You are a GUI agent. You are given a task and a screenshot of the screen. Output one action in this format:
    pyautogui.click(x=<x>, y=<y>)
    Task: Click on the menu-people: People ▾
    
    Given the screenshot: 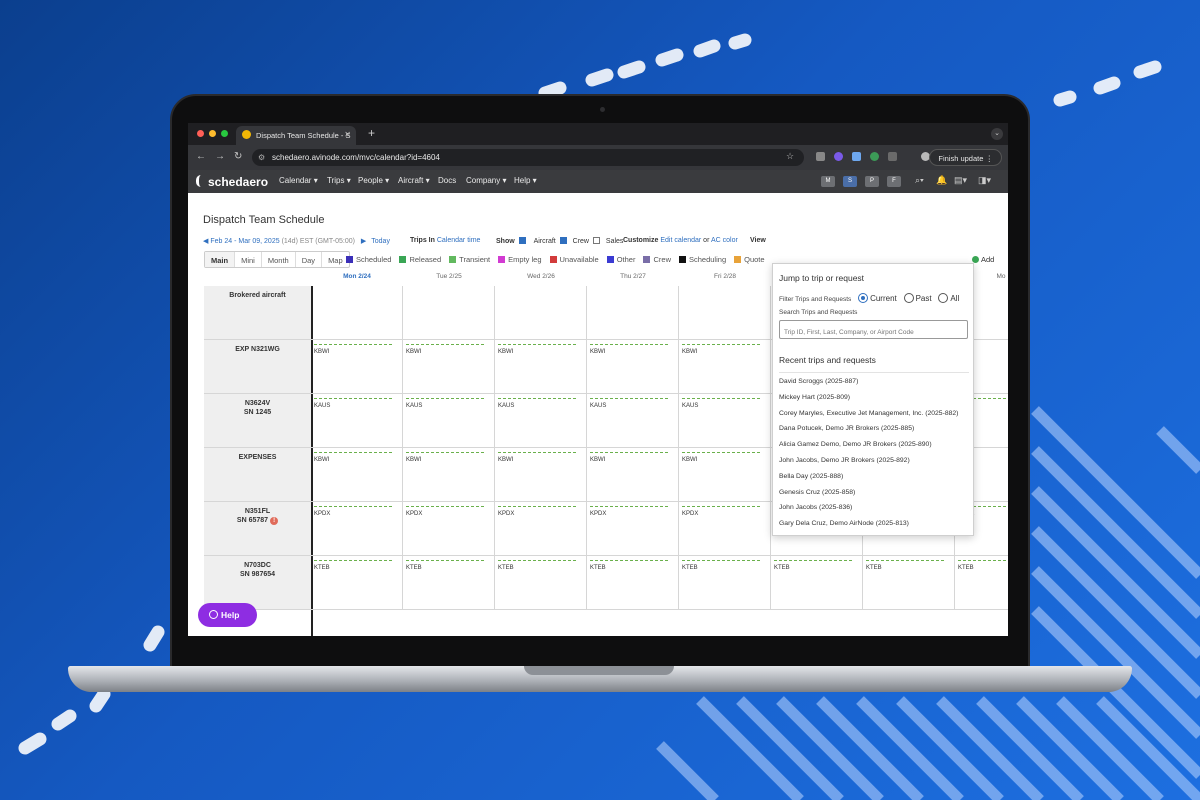 What is the action you would take?
    pyautogui.click(x=374, y=180)
    